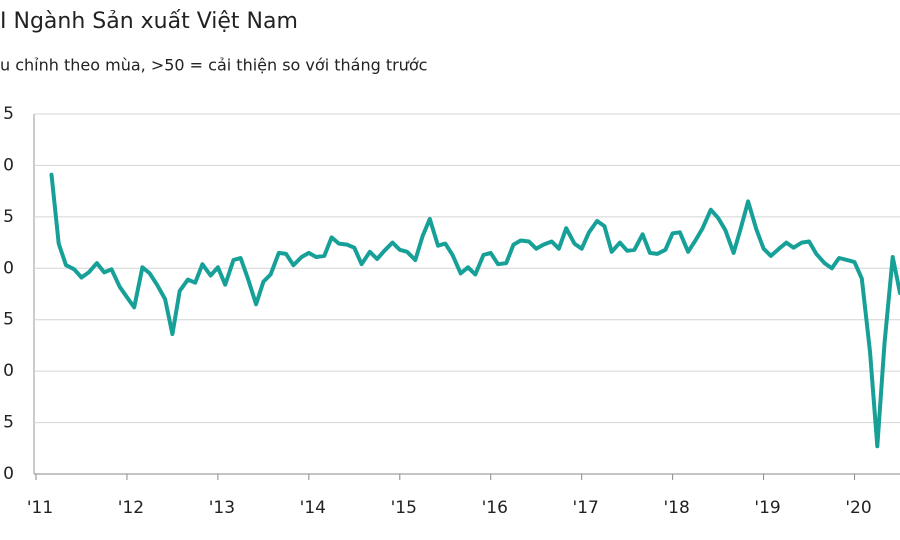 Image resolution: width=900 pixels, height=540 pixels. I want to click on x-tick-label: '19, so click(767, 508).